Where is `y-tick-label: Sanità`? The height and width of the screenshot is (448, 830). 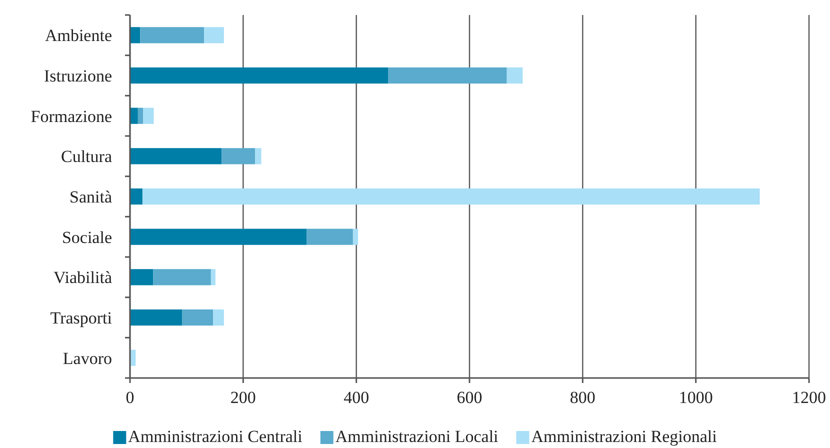 y-tick-label: Sanità is located at coordinates (91, 196).